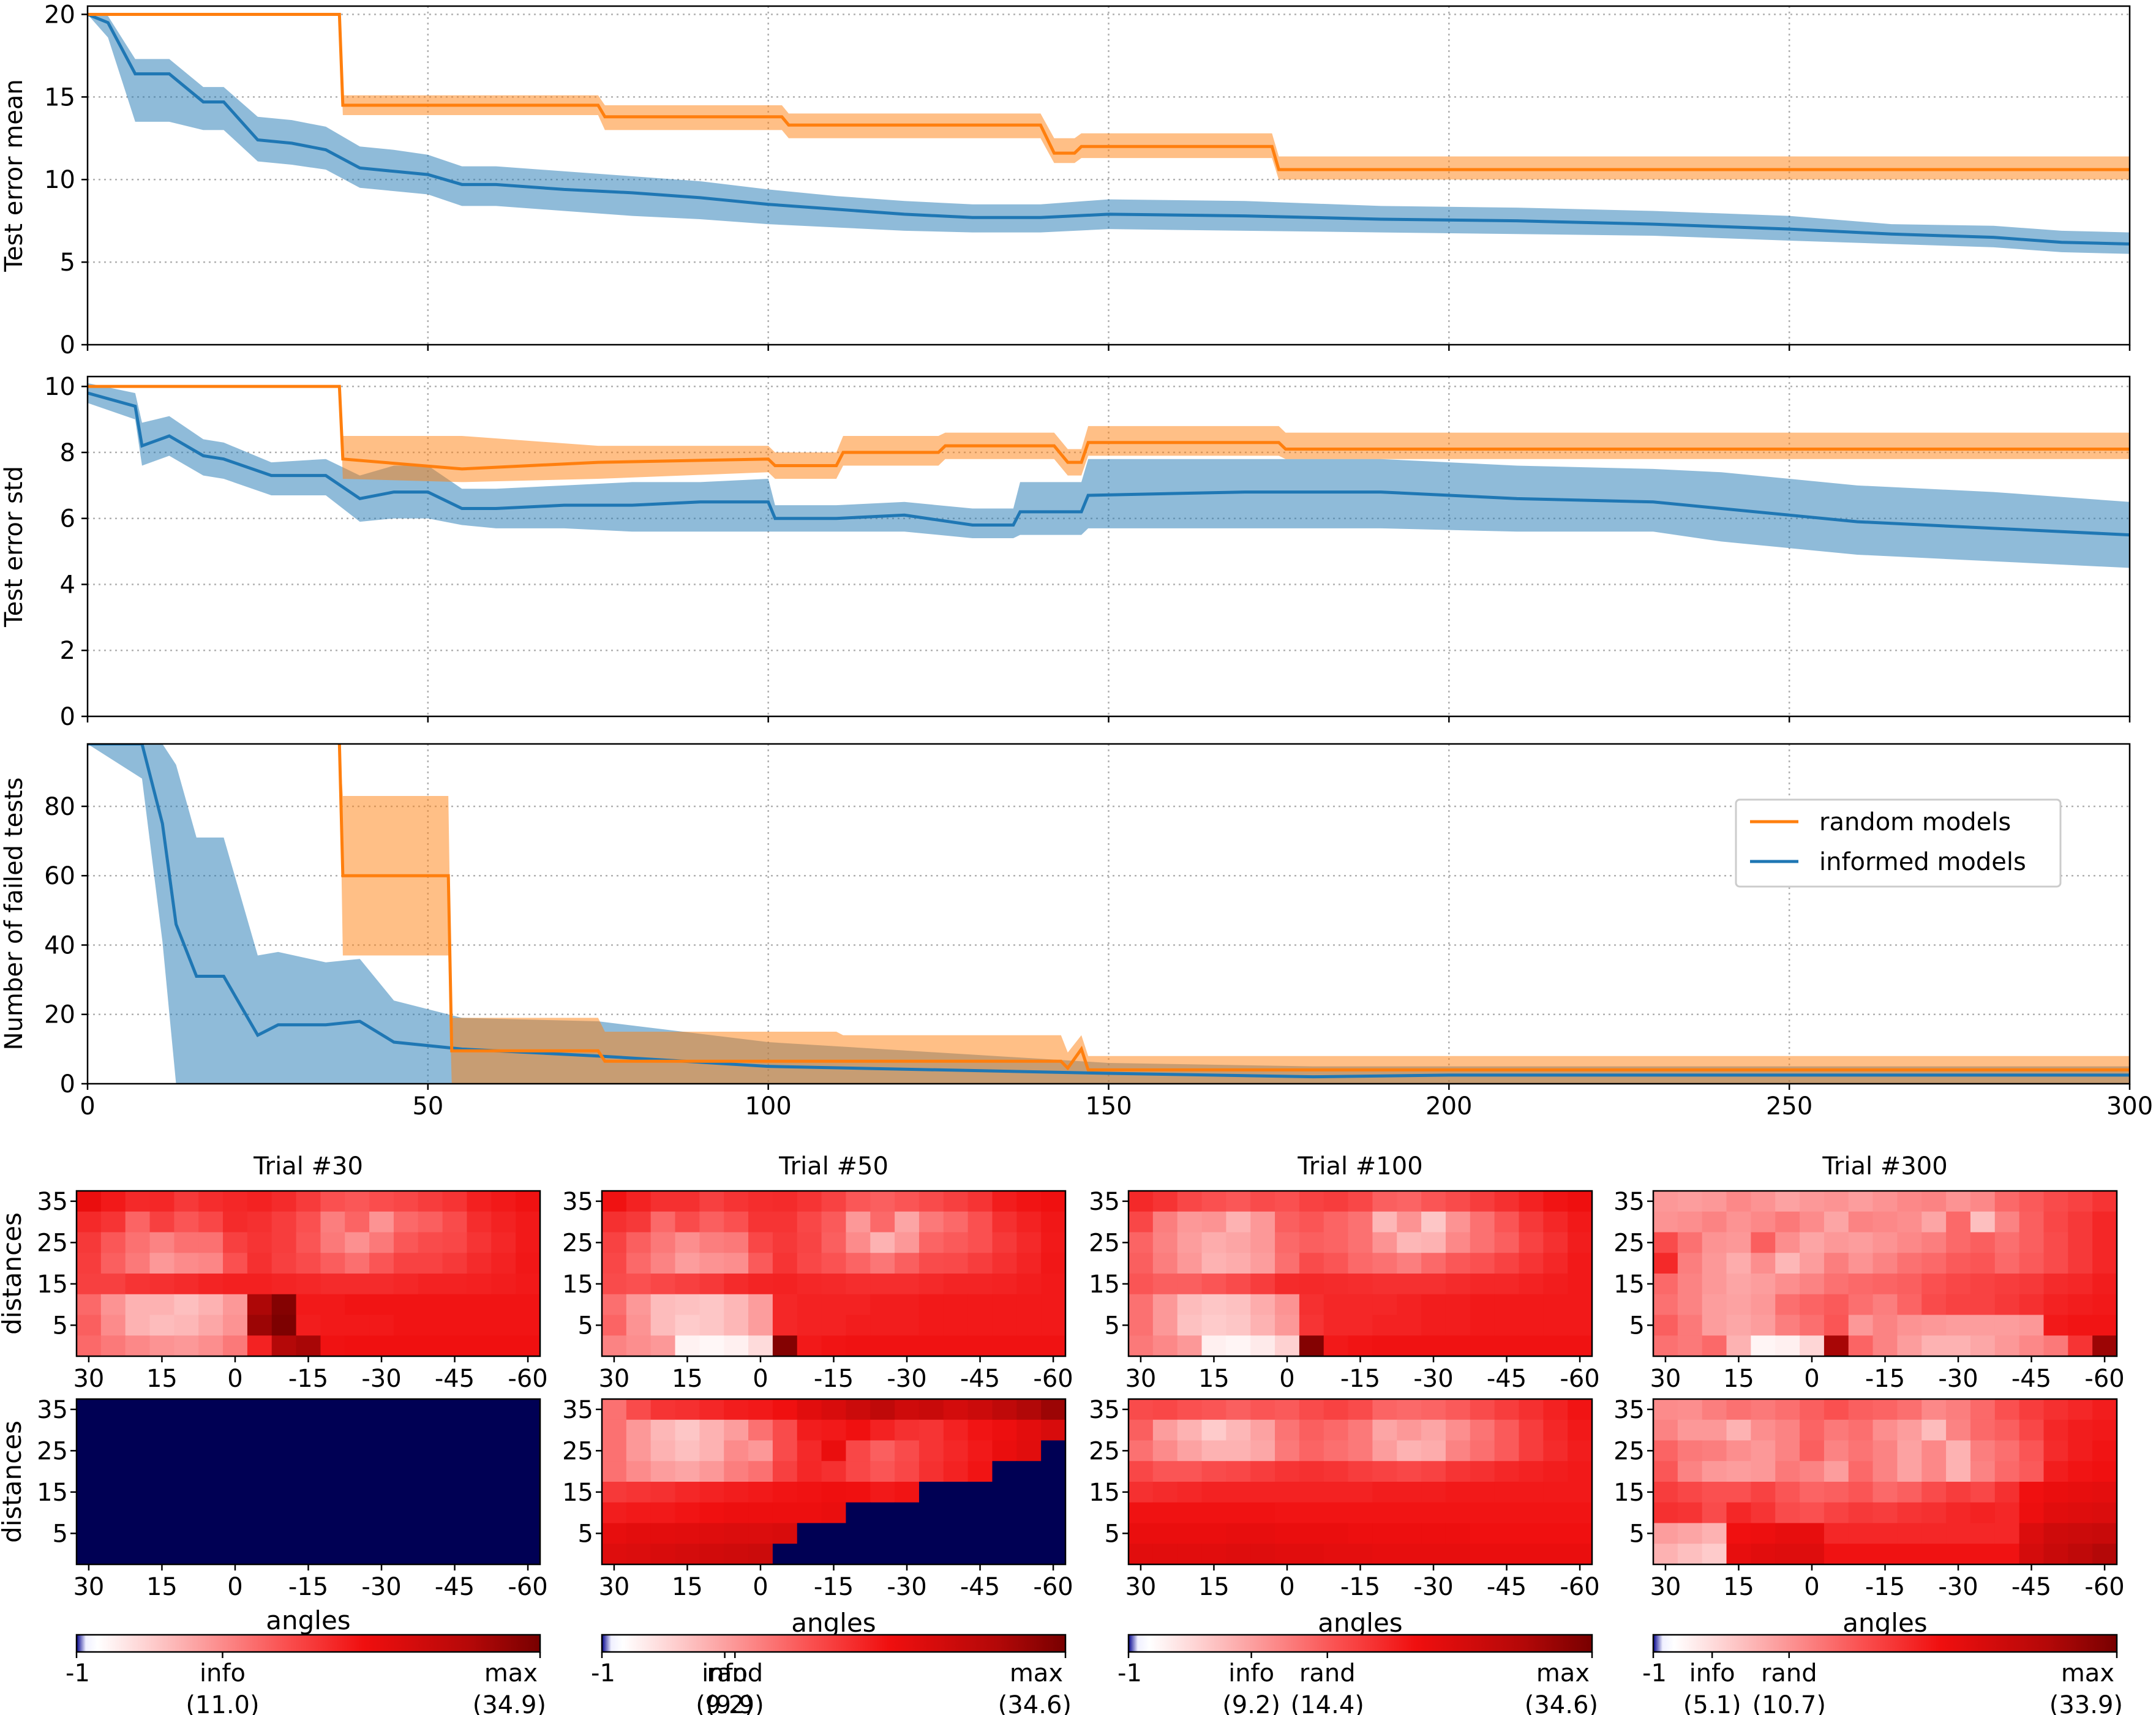 Image resolution: width=2156 pixels, height=1715 pixels. What do you see at coordinates (53, 1284) in the screenshot?
I see `y-tick-label: 15` at bounding box center [53, 1284].